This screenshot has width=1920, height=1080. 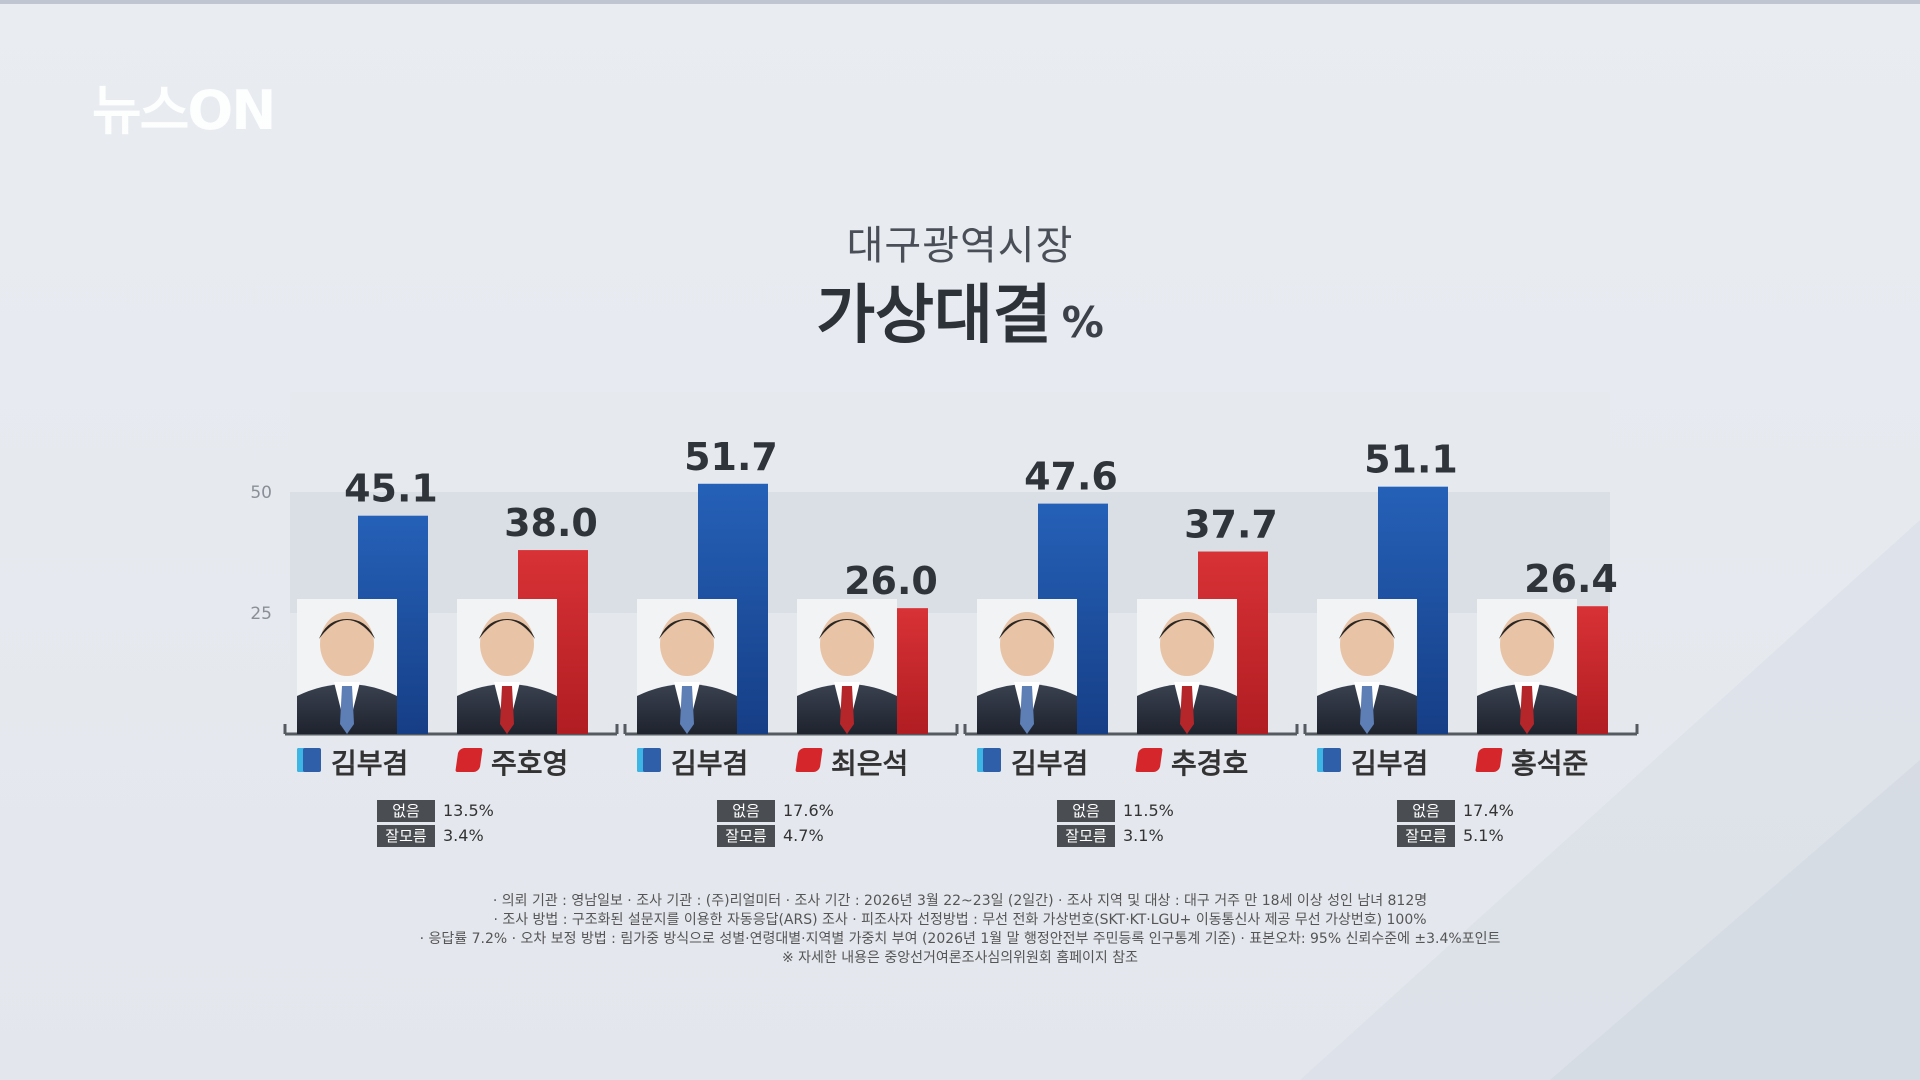 I want to click on data-label: 51.1, so click(x=1411, y=460).